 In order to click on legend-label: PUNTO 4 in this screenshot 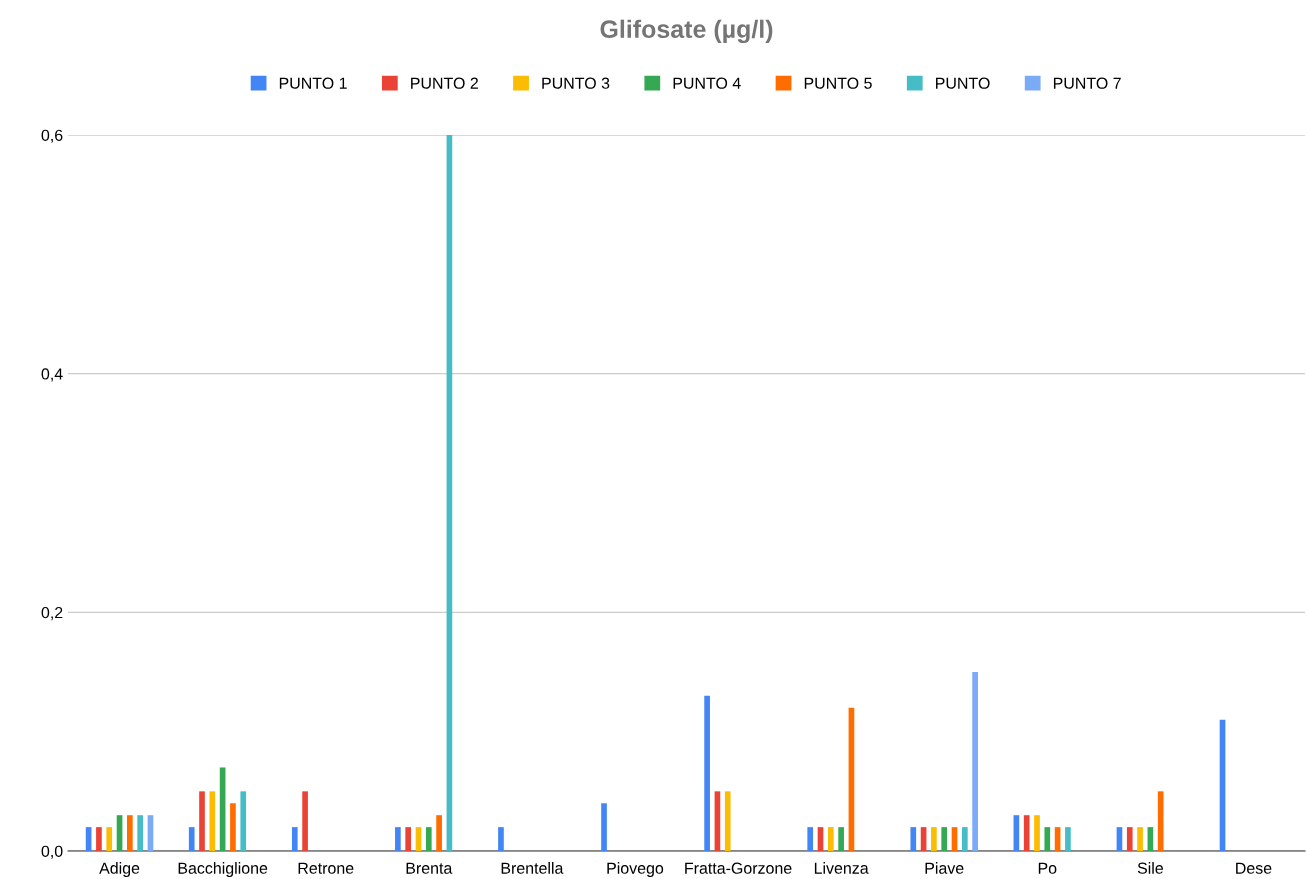, I will do `click(707, 83)`.